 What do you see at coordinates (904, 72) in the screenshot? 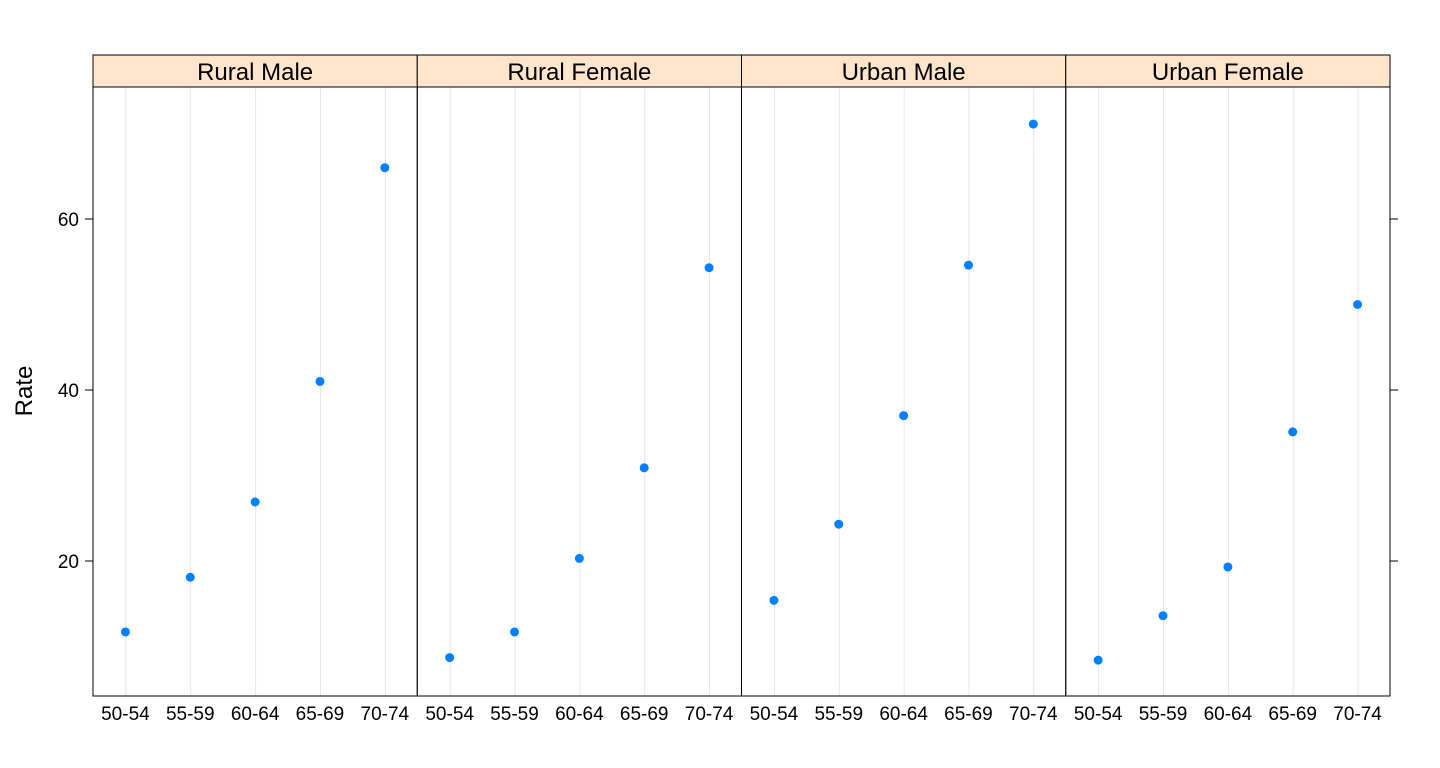
I see `strip-label: Urban Male` at bounding box center [904, 72].